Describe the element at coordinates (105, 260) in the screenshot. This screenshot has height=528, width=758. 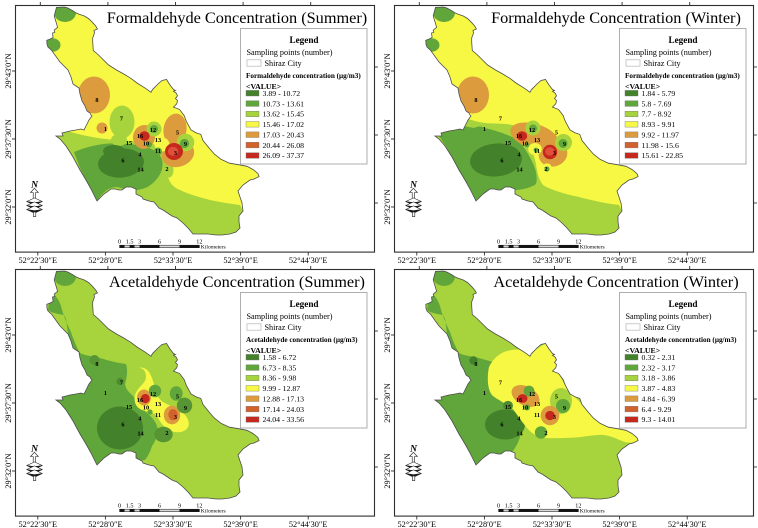
I see `svg-text: 52°28′0″E` at that location.